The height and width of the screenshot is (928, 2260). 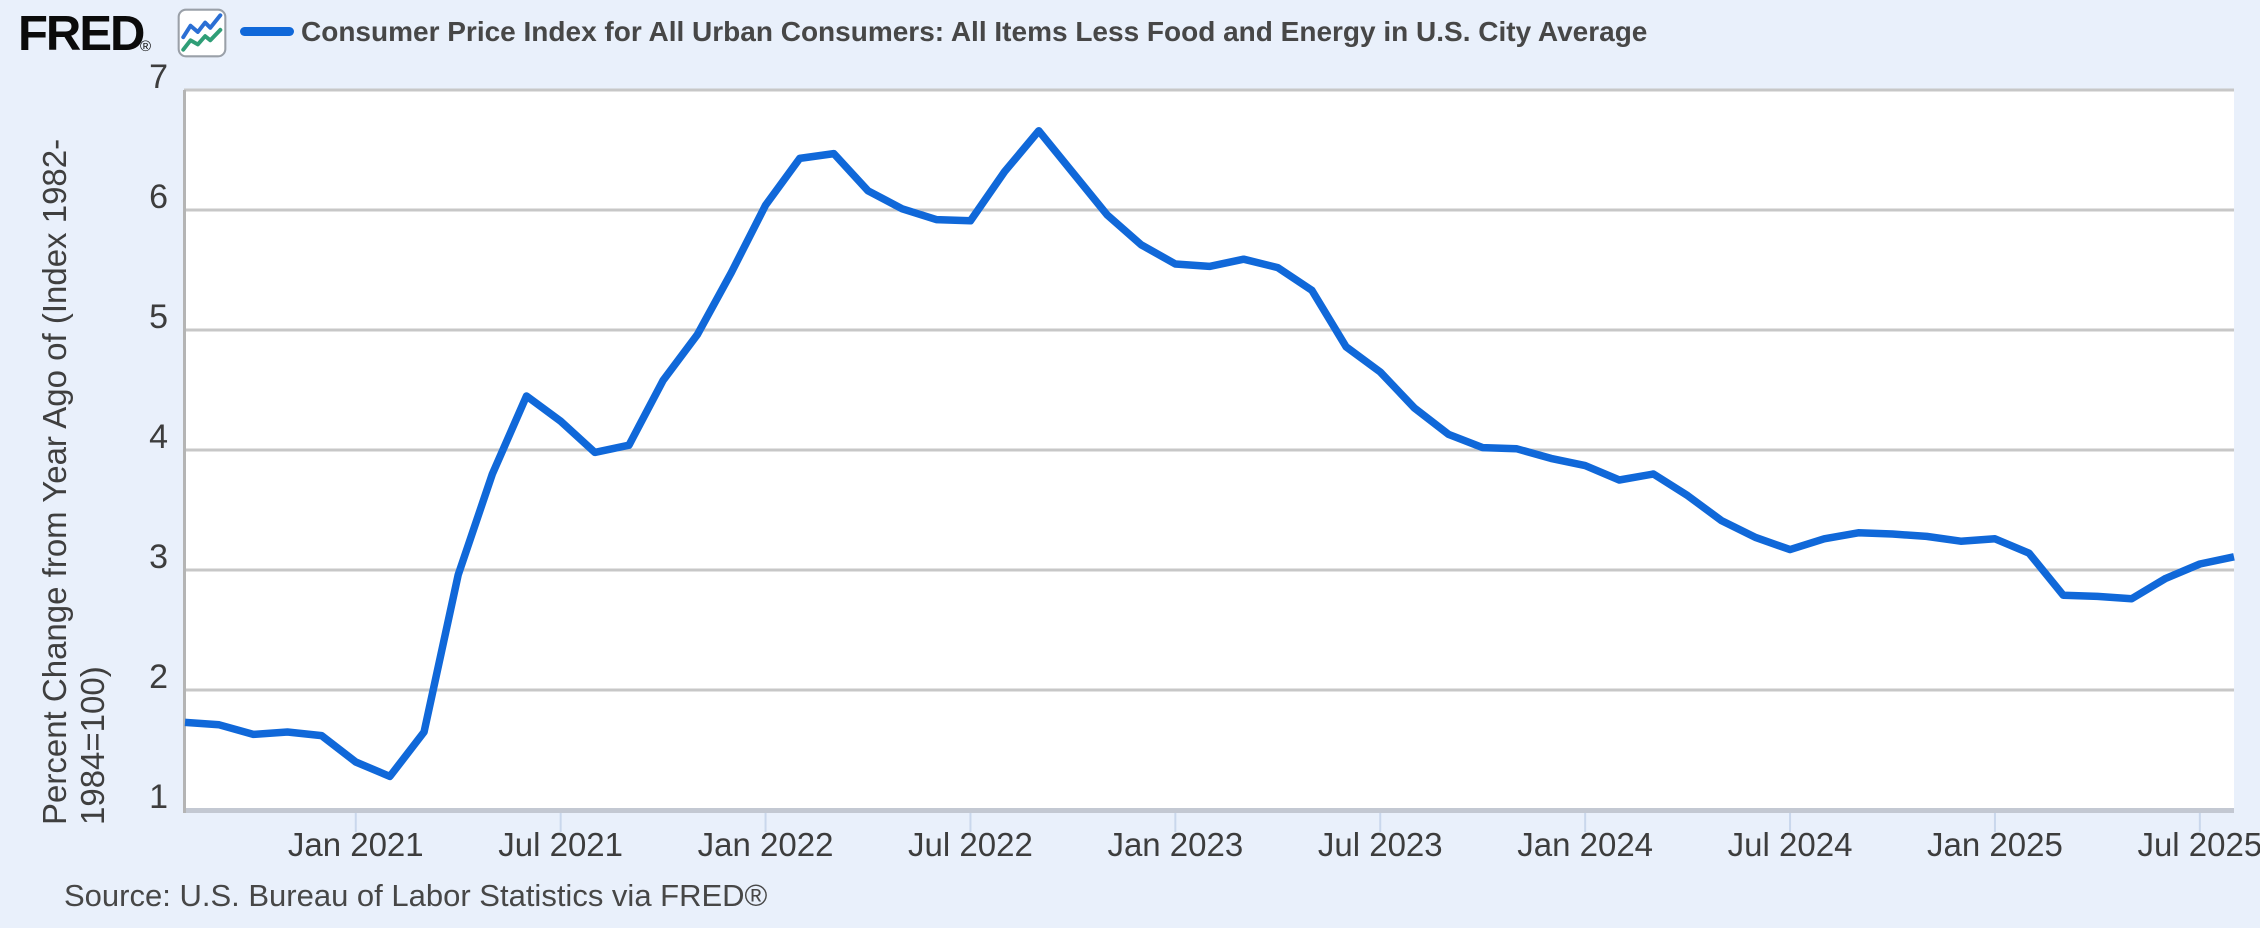 What do you see at coordinates (2198, 844) in the screenshot?
I see `x-tick-label-2025-07: Jul 2025` at bounding box center [2198, 844].